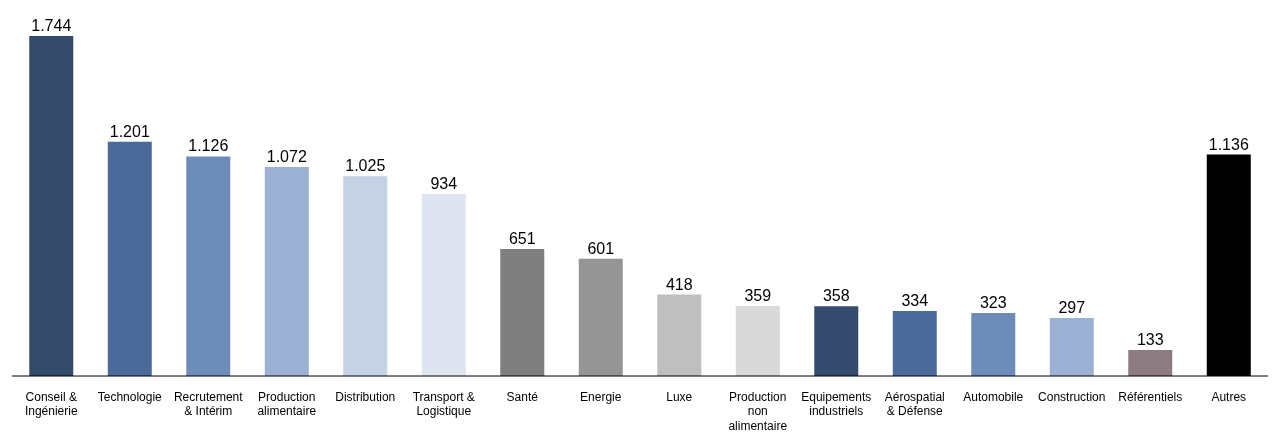 The image size is (1280, 444). What do you see at coordinates (365, 396) in the screenshot?
I see `x-tick-label: Distribution` at bounding box center [365, 396].